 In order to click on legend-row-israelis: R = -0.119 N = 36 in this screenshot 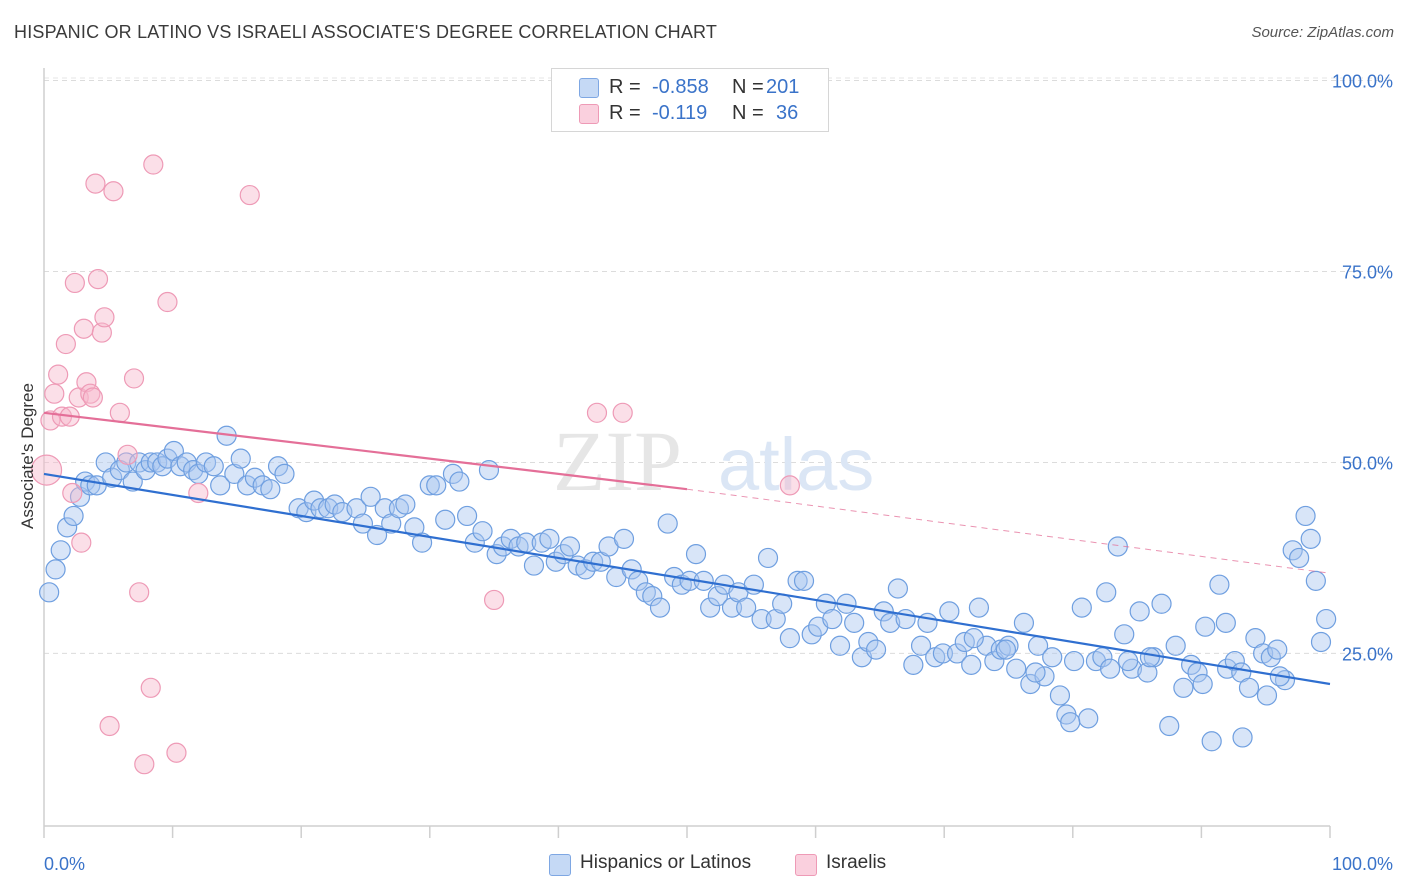, I will do `click(690, 113)`.